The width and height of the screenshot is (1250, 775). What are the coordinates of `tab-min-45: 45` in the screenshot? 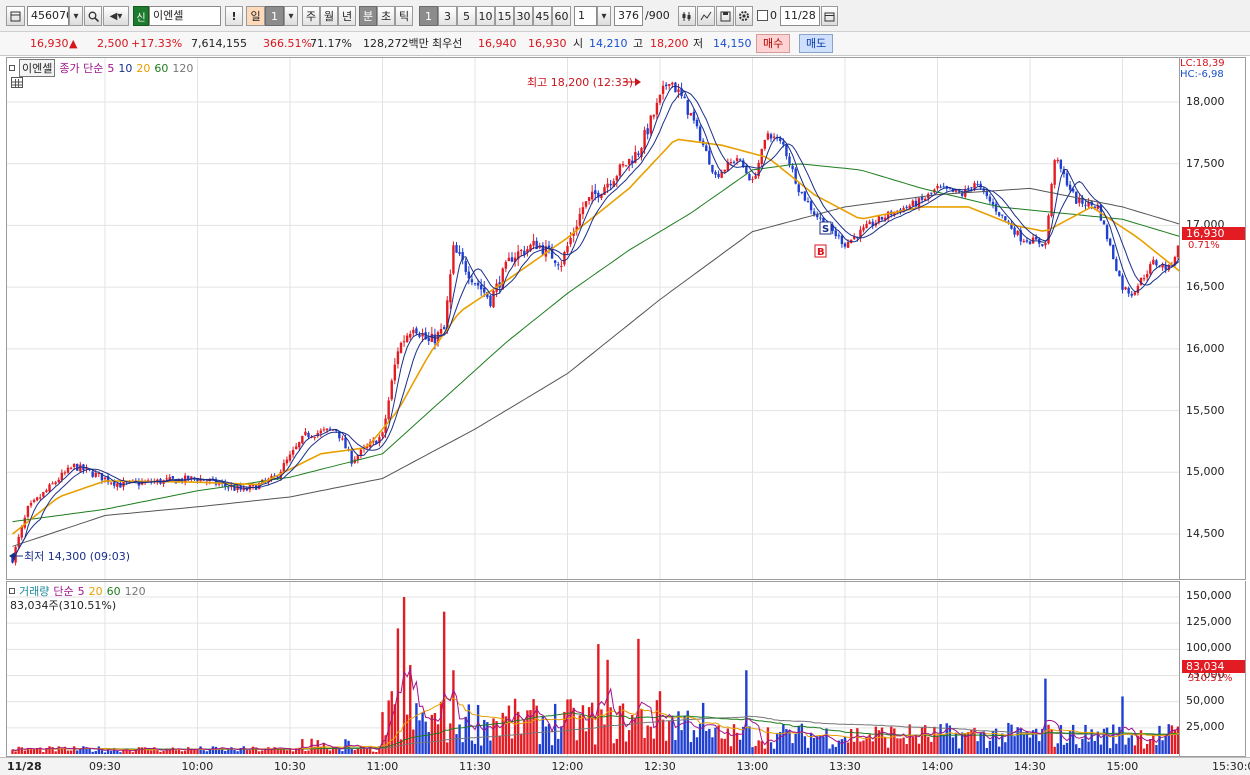 It's located at (542, 16).